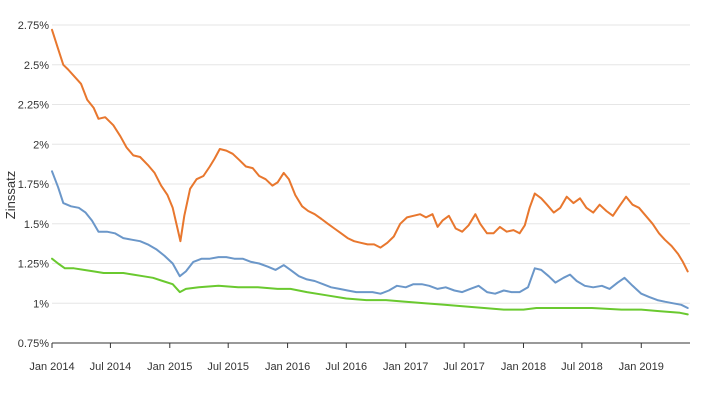 The image size is (720, 405). What do you see at coordinates (287, 367) in the screenshot?
I see `x-tick-label: Jan 2016` at bounding box center [287, 367].